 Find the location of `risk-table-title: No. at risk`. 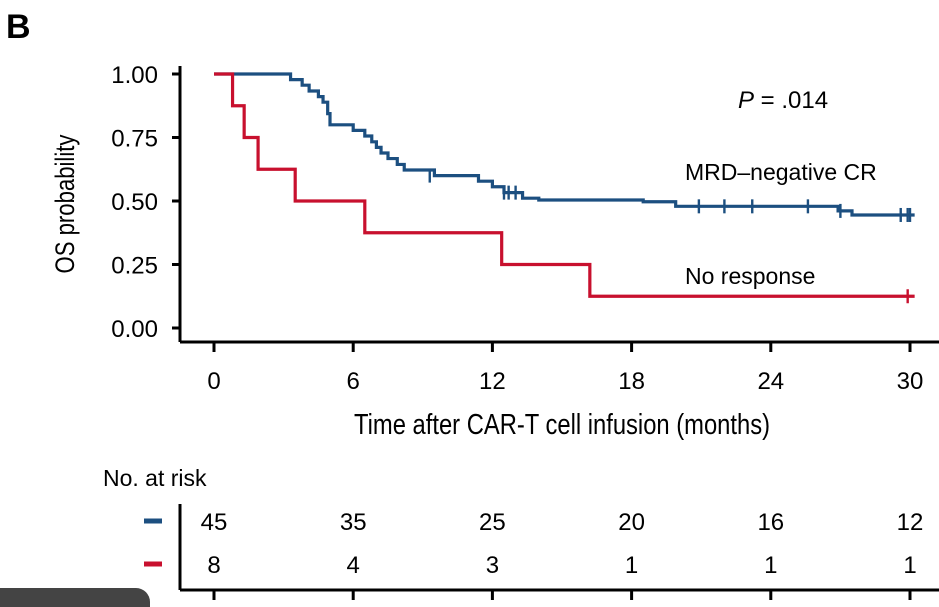

risk-table-title: No. at risk is located at coordinates (155, 478).